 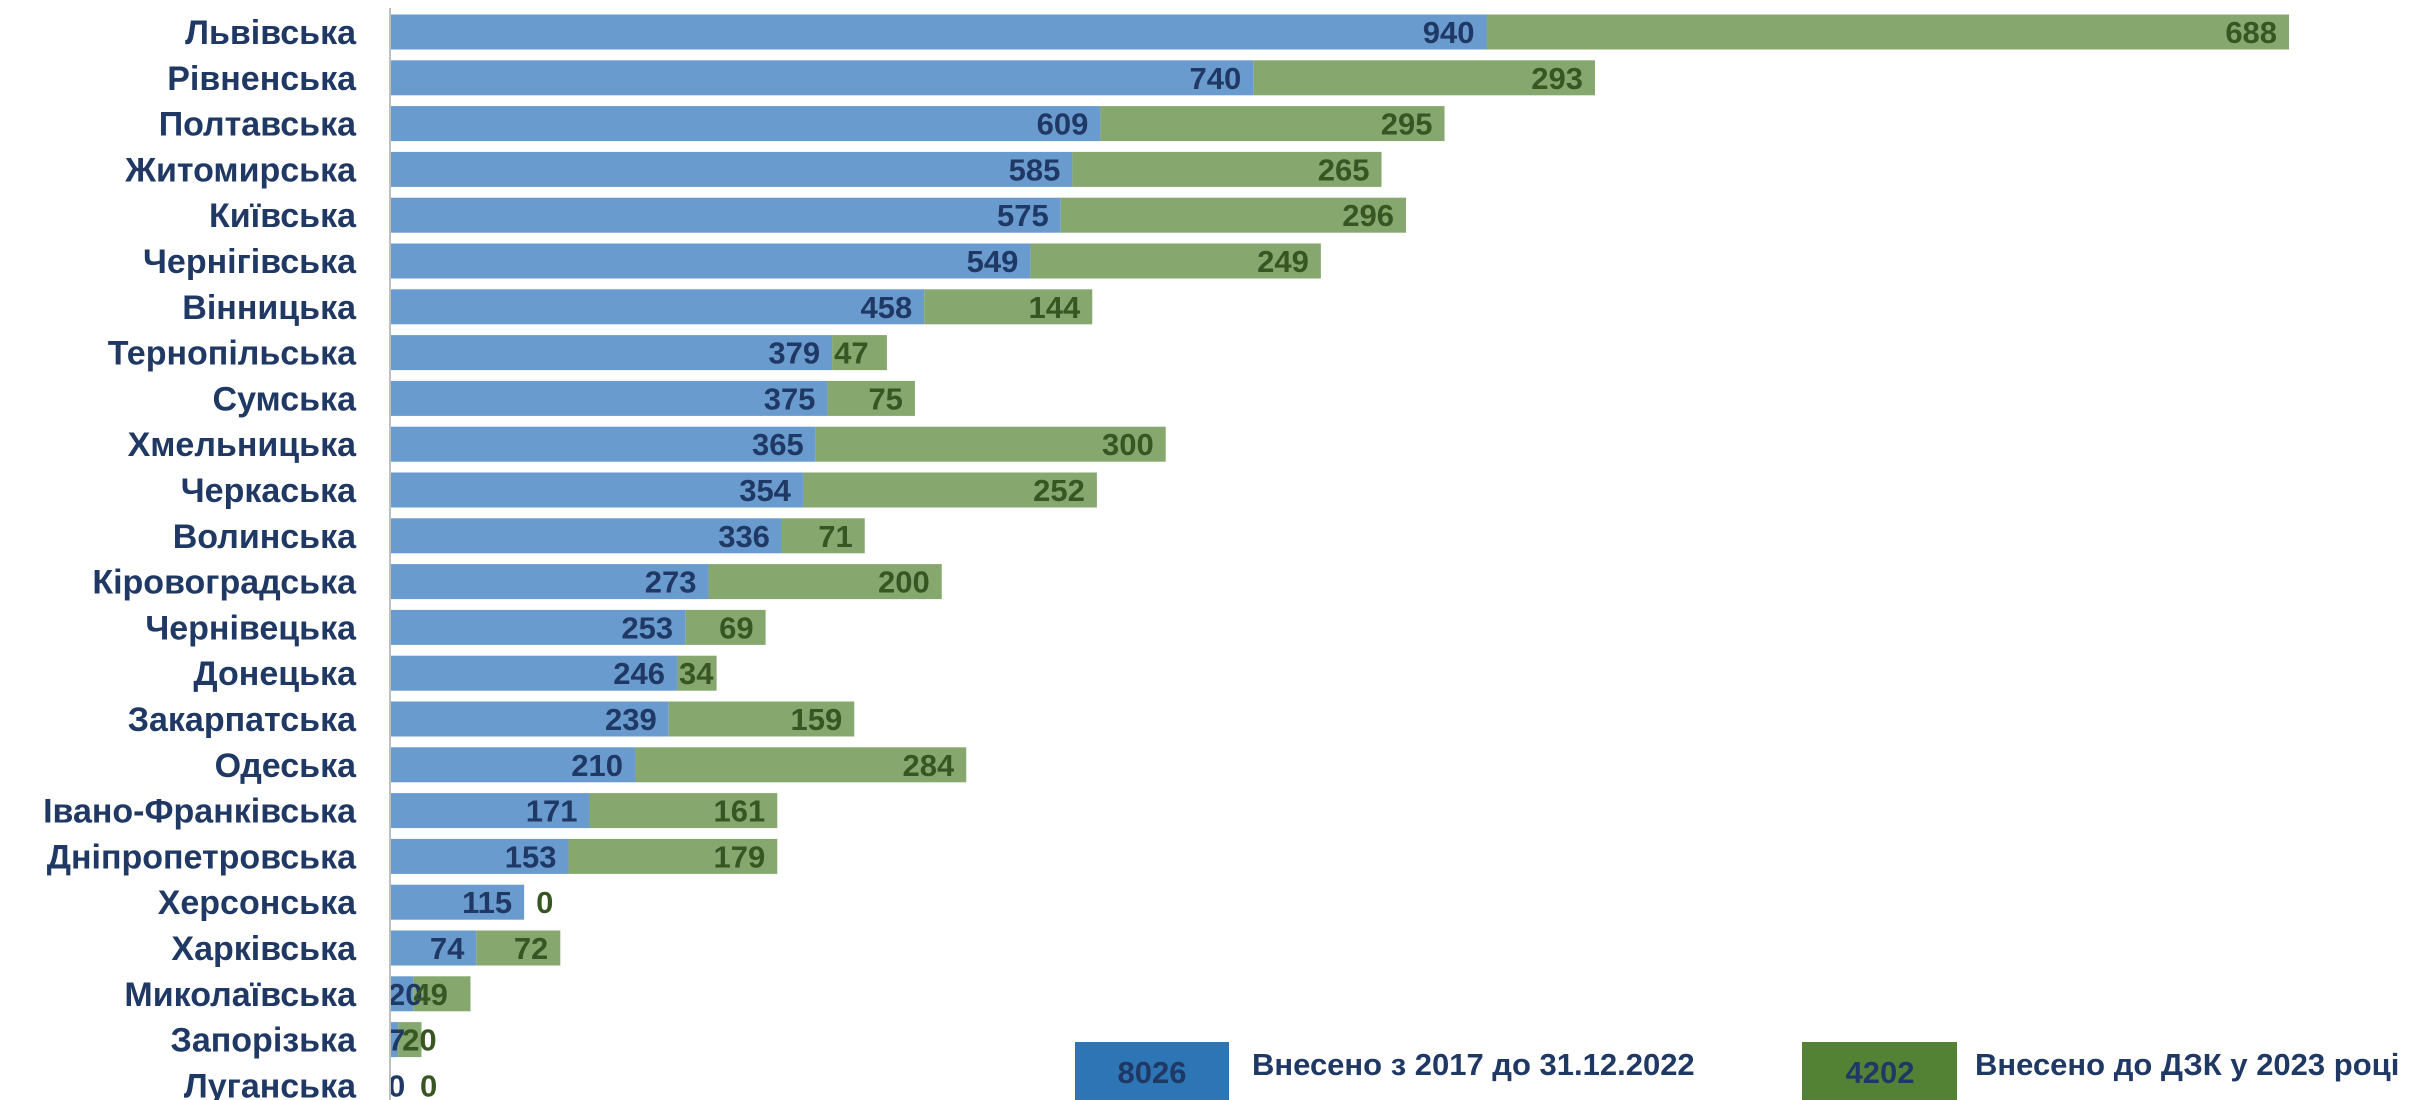 I want to click on data-label-series-1: 549, so click(x=993, y=261).